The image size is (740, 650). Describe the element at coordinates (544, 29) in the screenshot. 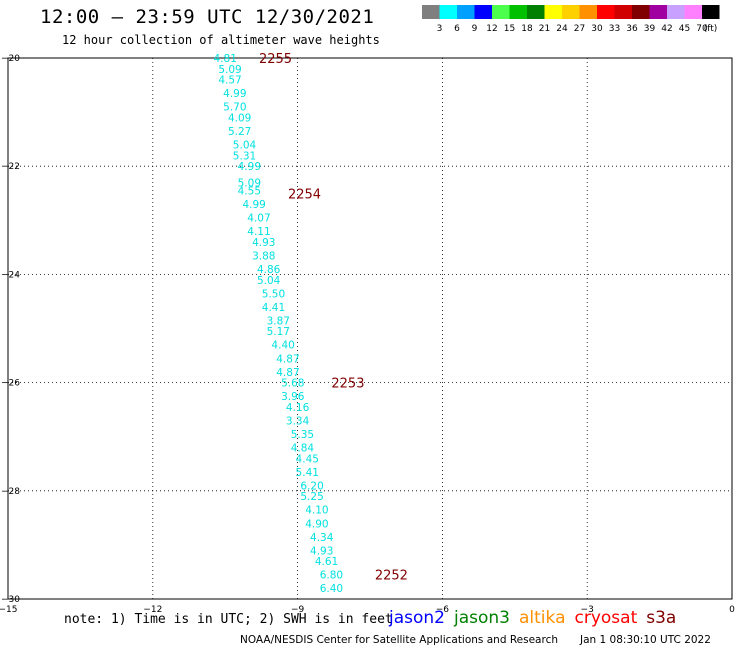

I see `colorbar-tick-label: 21` at that location.